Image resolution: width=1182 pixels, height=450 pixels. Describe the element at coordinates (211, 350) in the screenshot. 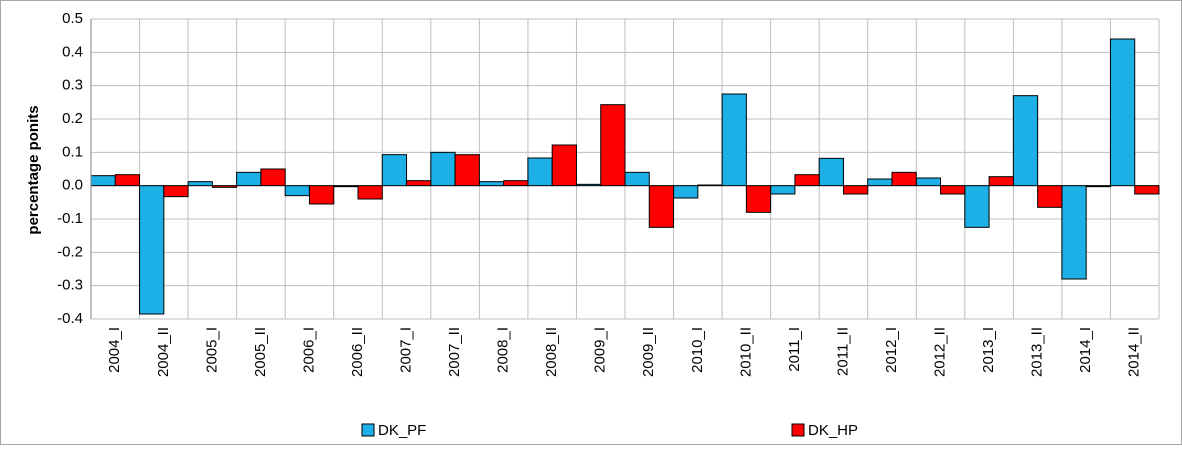

I see `x-tick-label: 2005_I` at that location.